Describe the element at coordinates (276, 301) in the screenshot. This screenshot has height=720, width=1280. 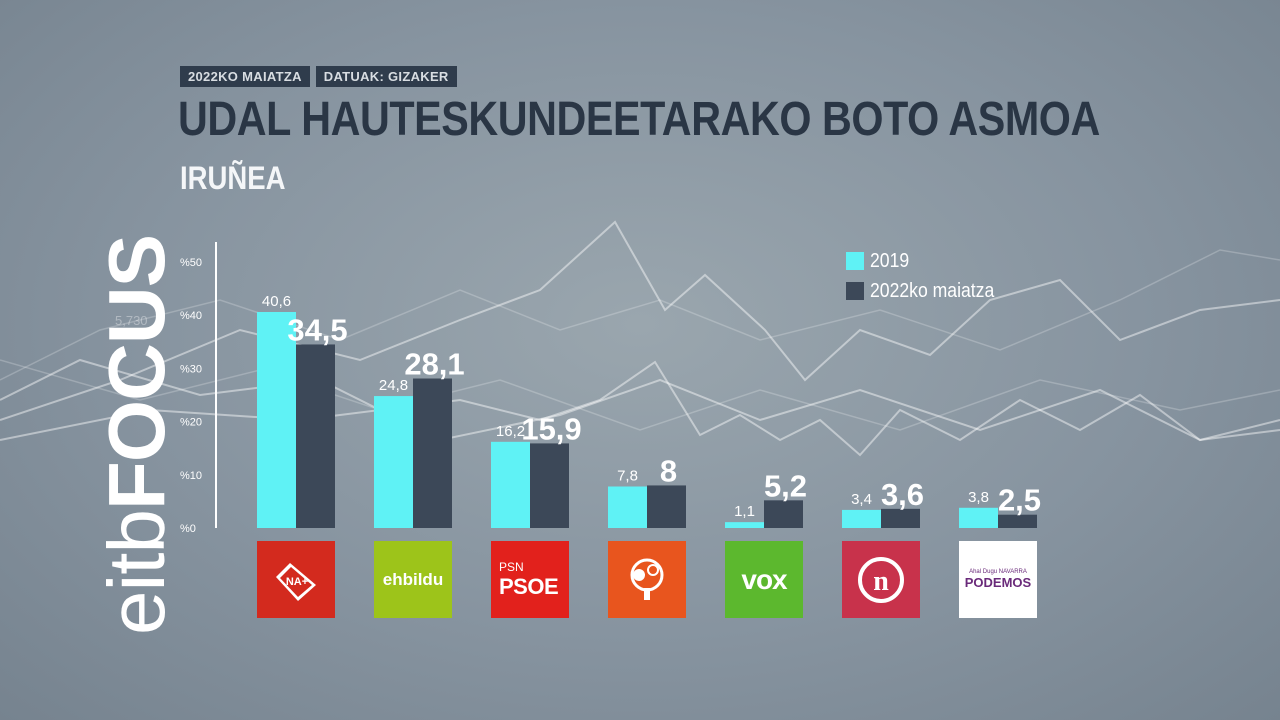
I see `data-label-2019: 40,6` at that location.